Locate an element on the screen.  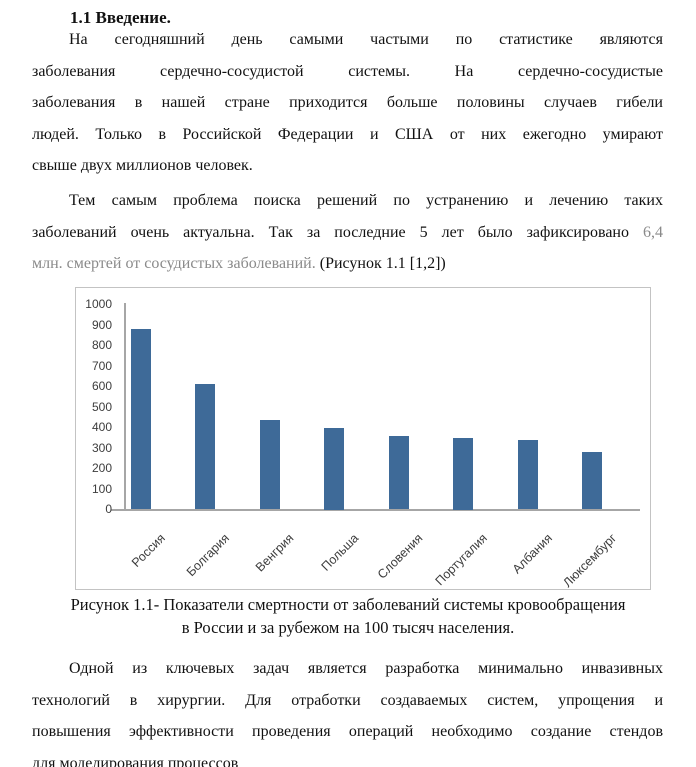
y-tick-label: 0 is located at coordinates (108, 509).